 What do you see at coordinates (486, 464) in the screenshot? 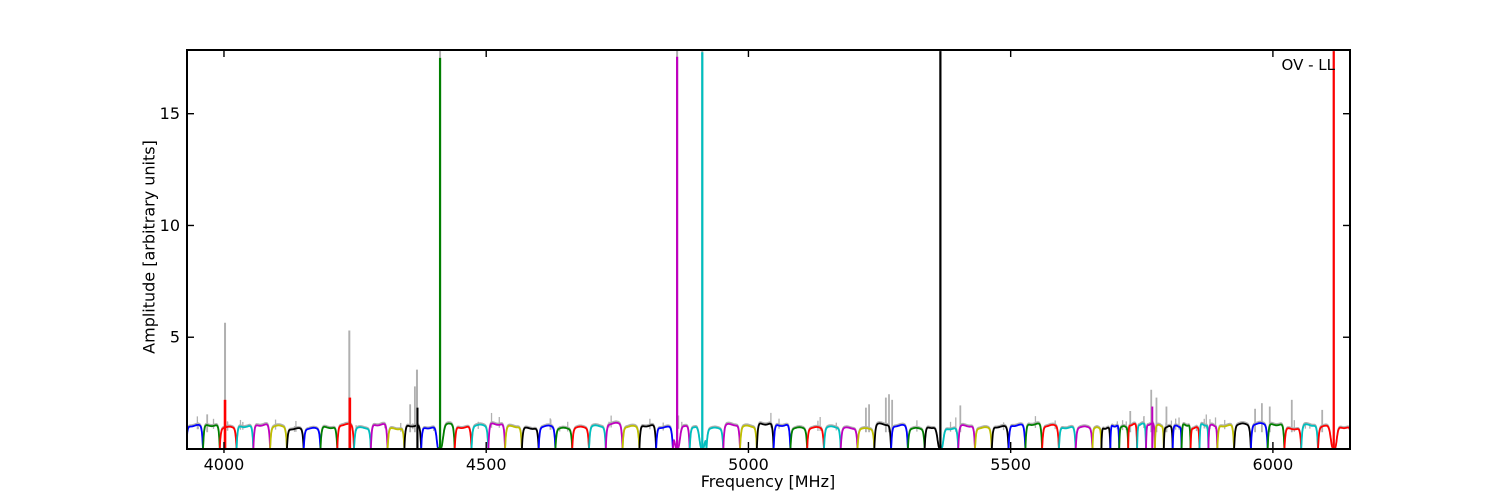
I see `svg-text: 4500` at bounding box center [486, 464].